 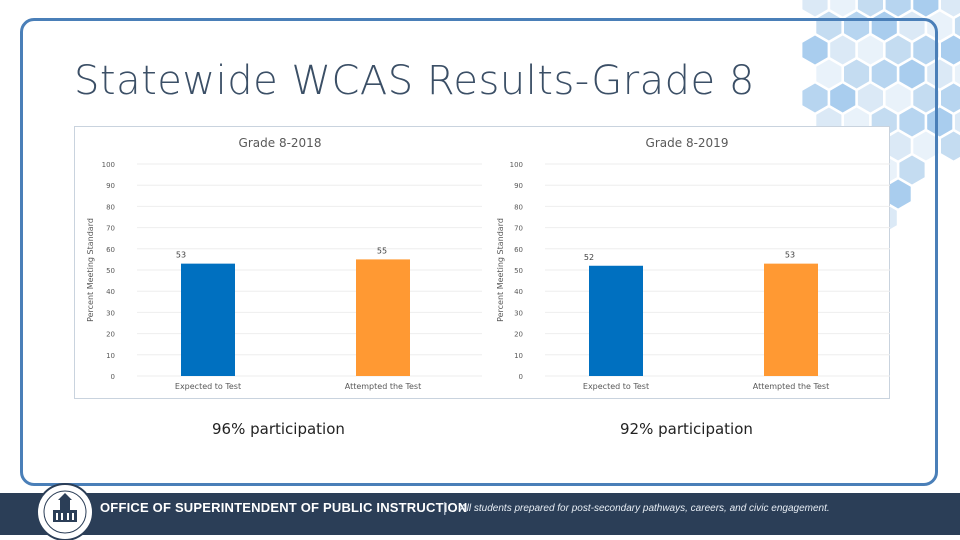 I want to click on footer-bar, so click(x=480, y=514).